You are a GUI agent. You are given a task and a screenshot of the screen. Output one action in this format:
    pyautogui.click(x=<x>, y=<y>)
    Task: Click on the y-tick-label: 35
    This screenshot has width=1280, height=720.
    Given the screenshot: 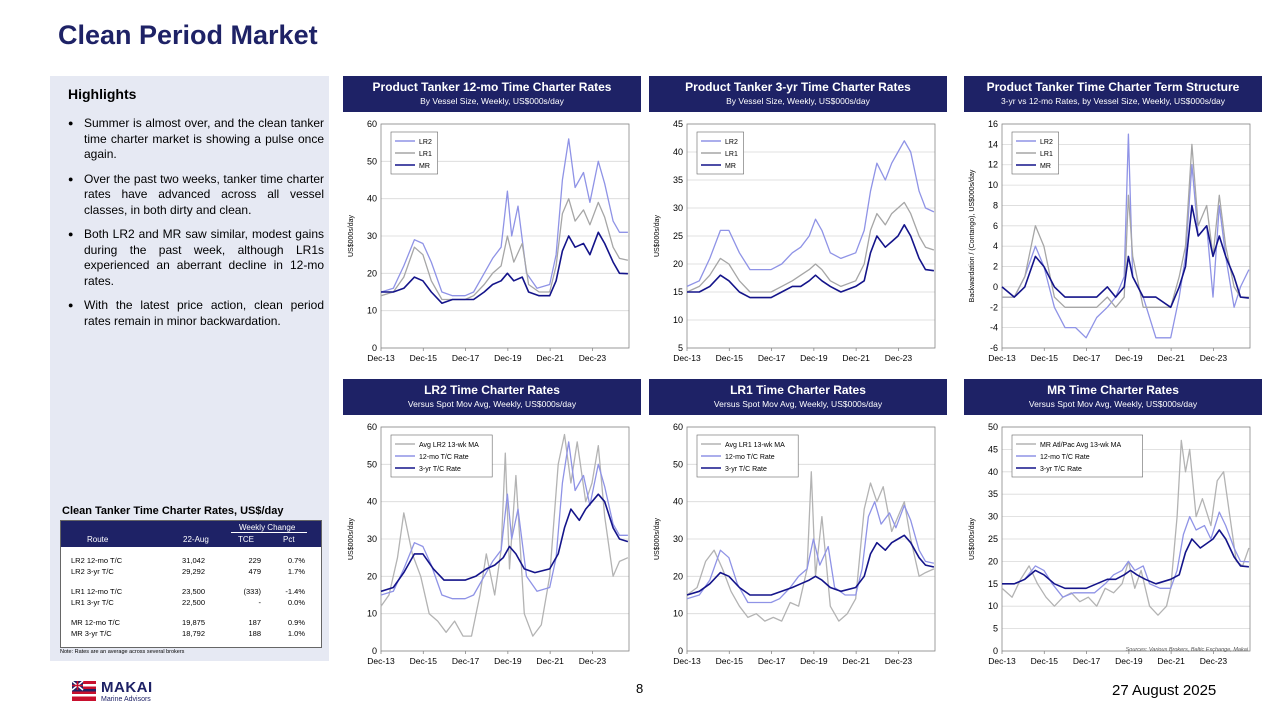 What is the action you would take?
    pyautogui.click(x=678, y=180)
    